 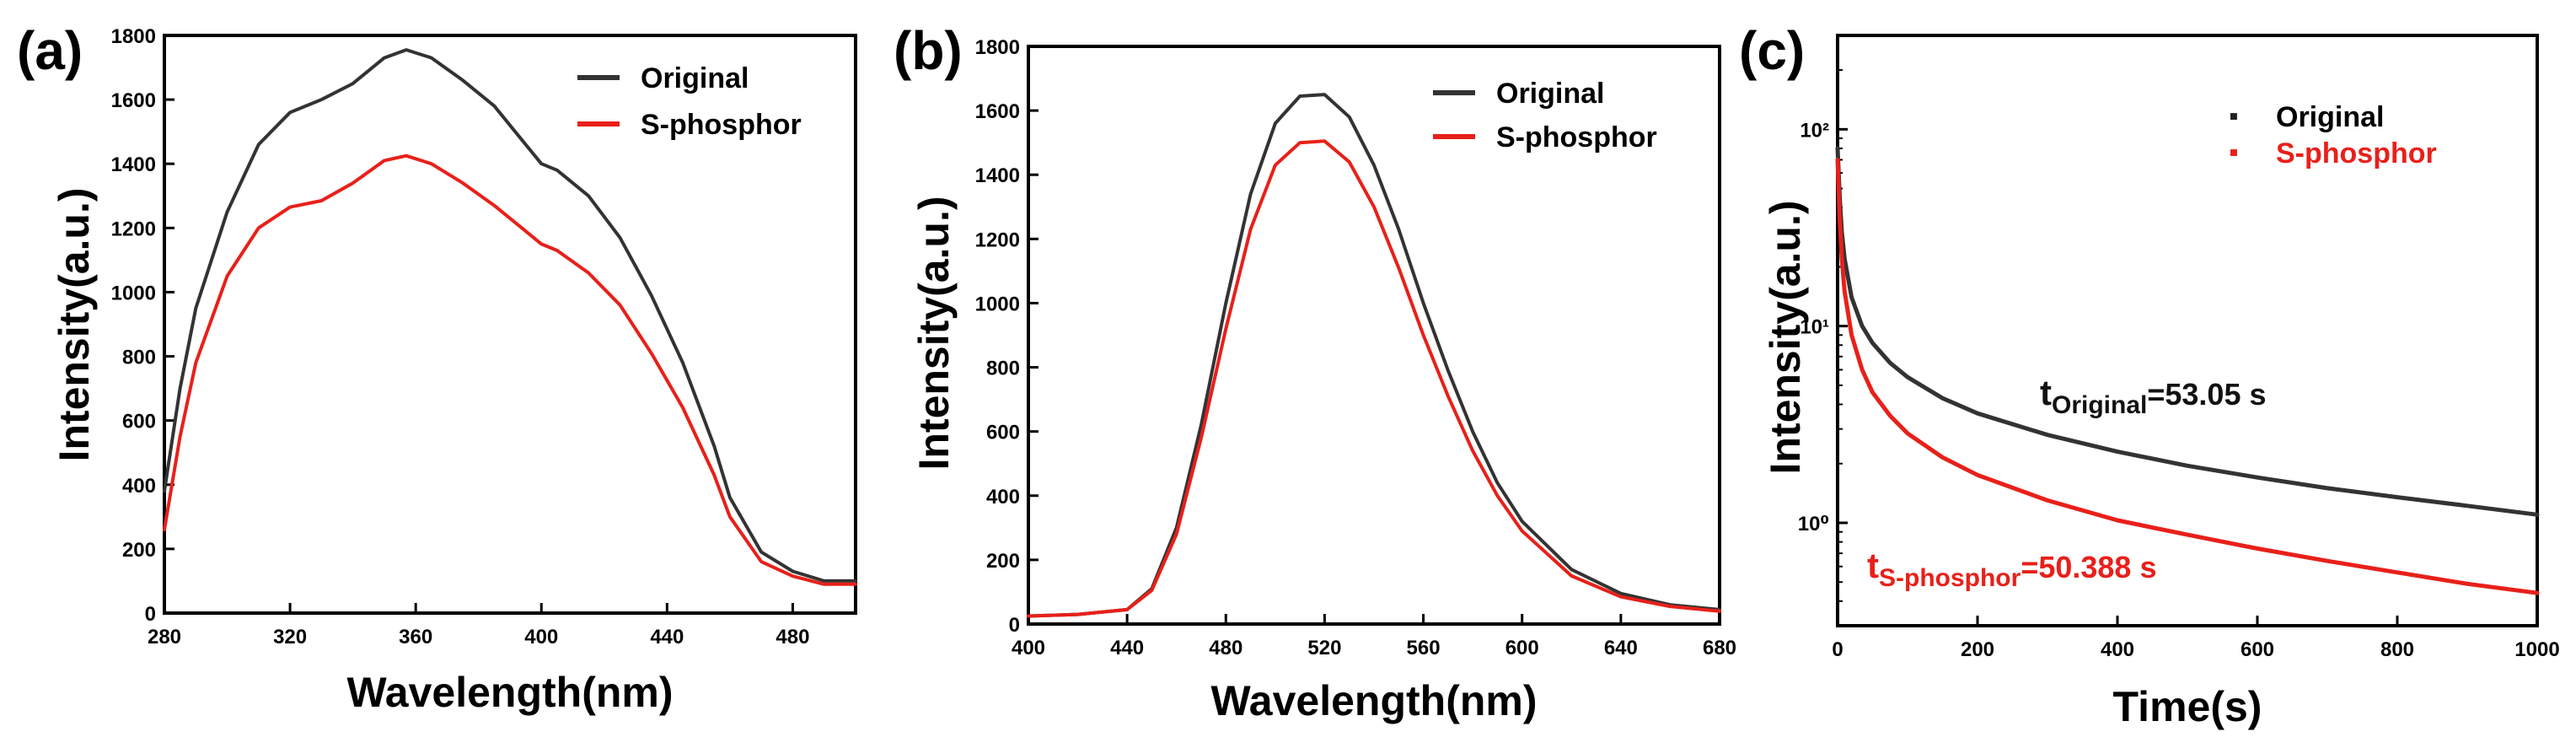 I want to click on series-line-original-c, so click(x=2187, y=331).